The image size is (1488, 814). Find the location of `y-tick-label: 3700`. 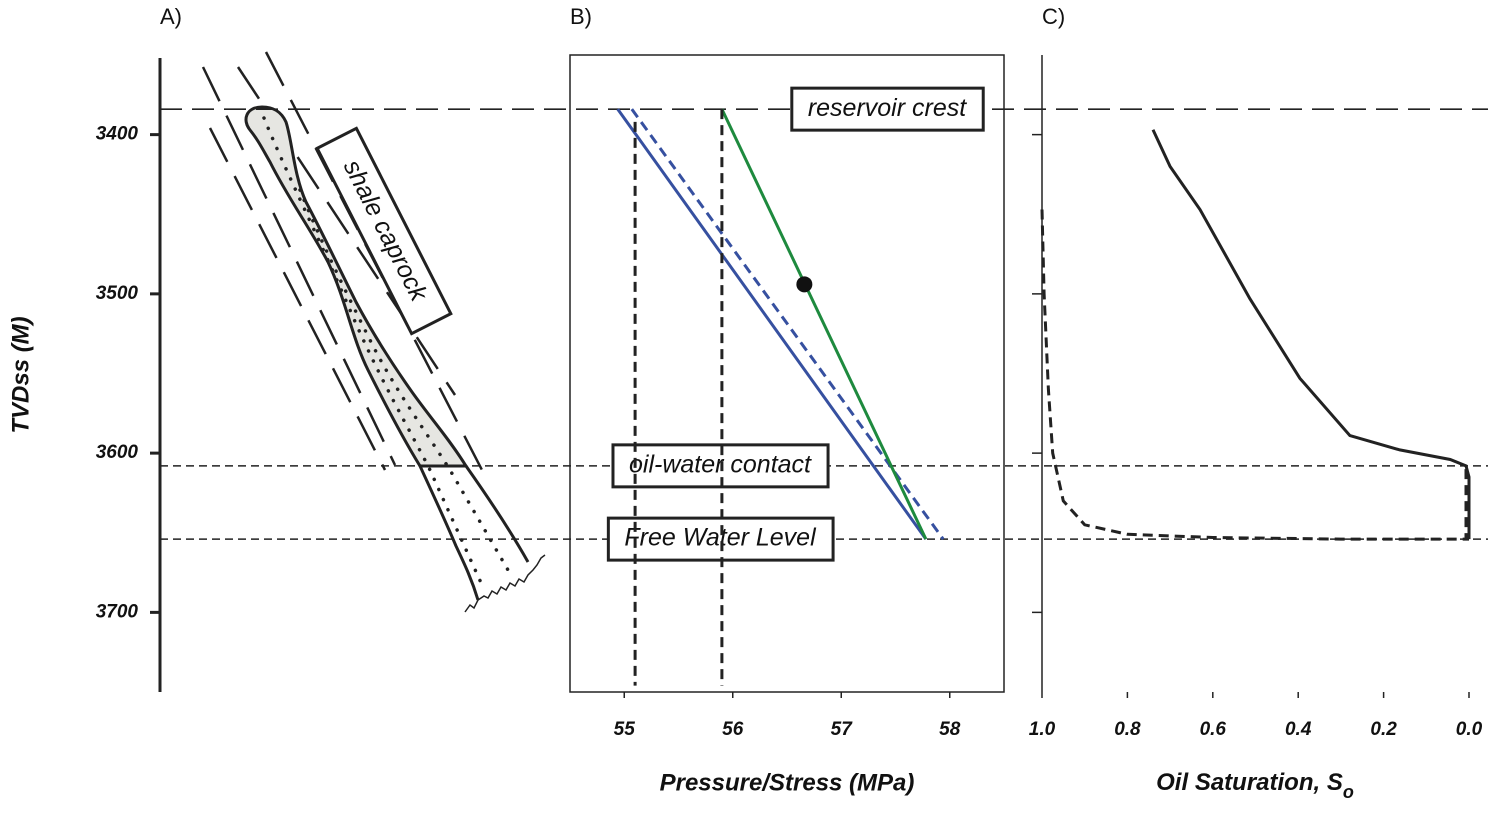

y-tick-label: 3700 is located at coordinates (117, 611).